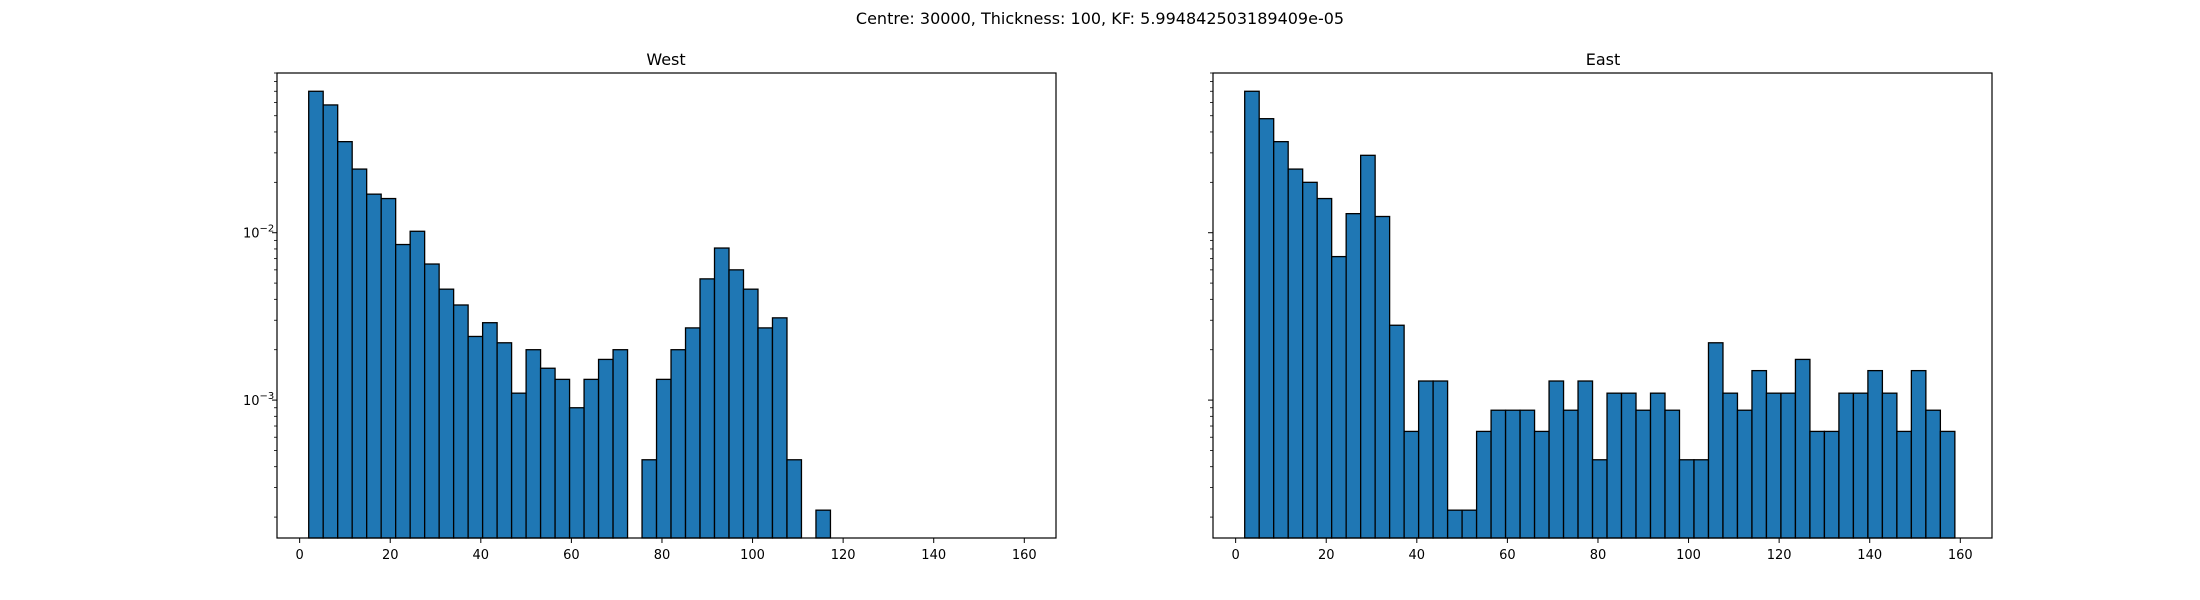 The height and width of the screenshot is (600, 2200). What do you see at coordinates (1507, 555) in the screenshot?
I see `east-x-tick-label: 60` at bounding box center [1507, 555].